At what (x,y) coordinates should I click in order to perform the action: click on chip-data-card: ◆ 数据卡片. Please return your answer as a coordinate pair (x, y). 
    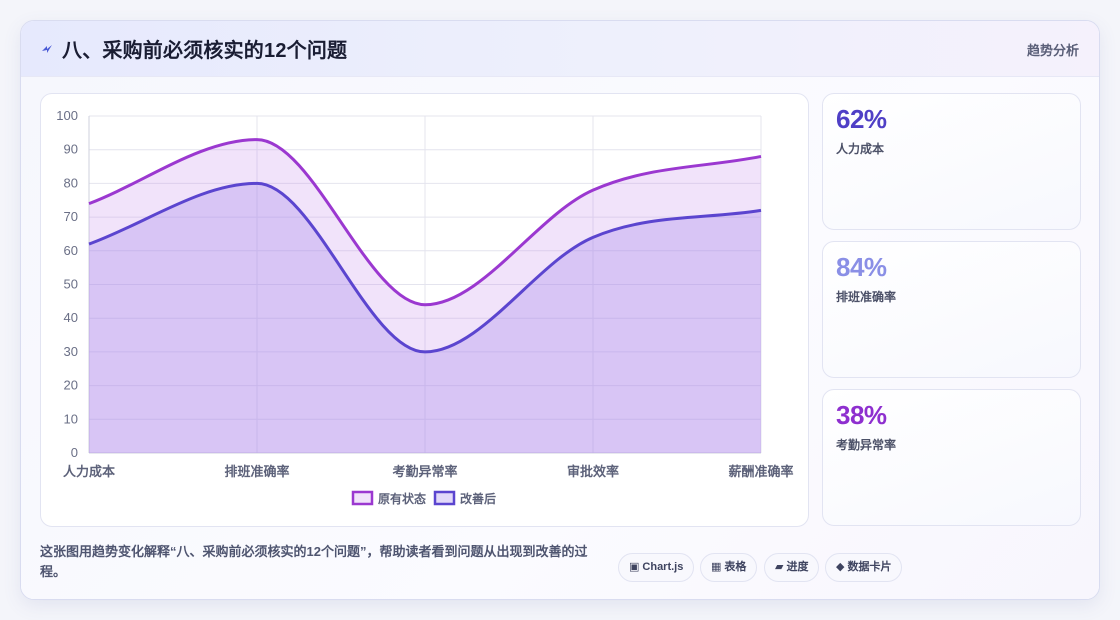
    Looking at the image, I should click on (864, 567).